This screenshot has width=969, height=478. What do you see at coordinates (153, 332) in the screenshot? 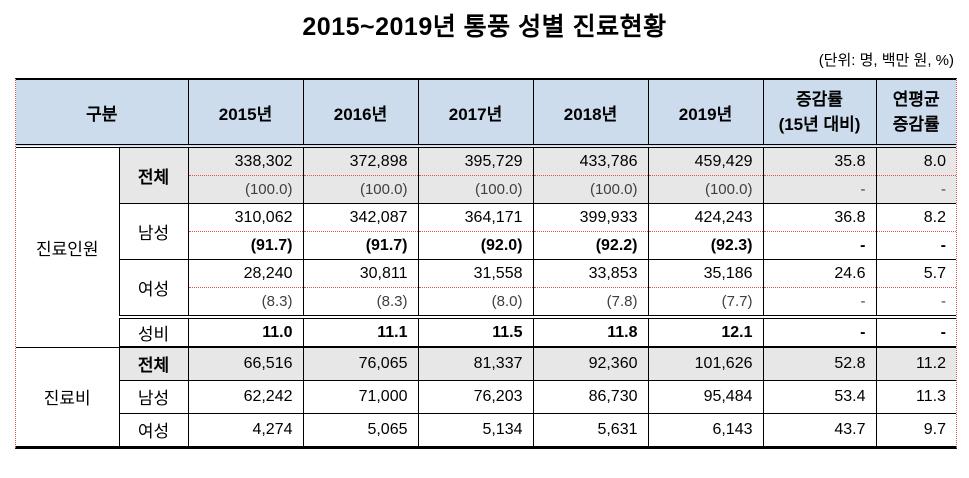
I see `row-label-ratio: 성비` at bounding box center [153, 332].